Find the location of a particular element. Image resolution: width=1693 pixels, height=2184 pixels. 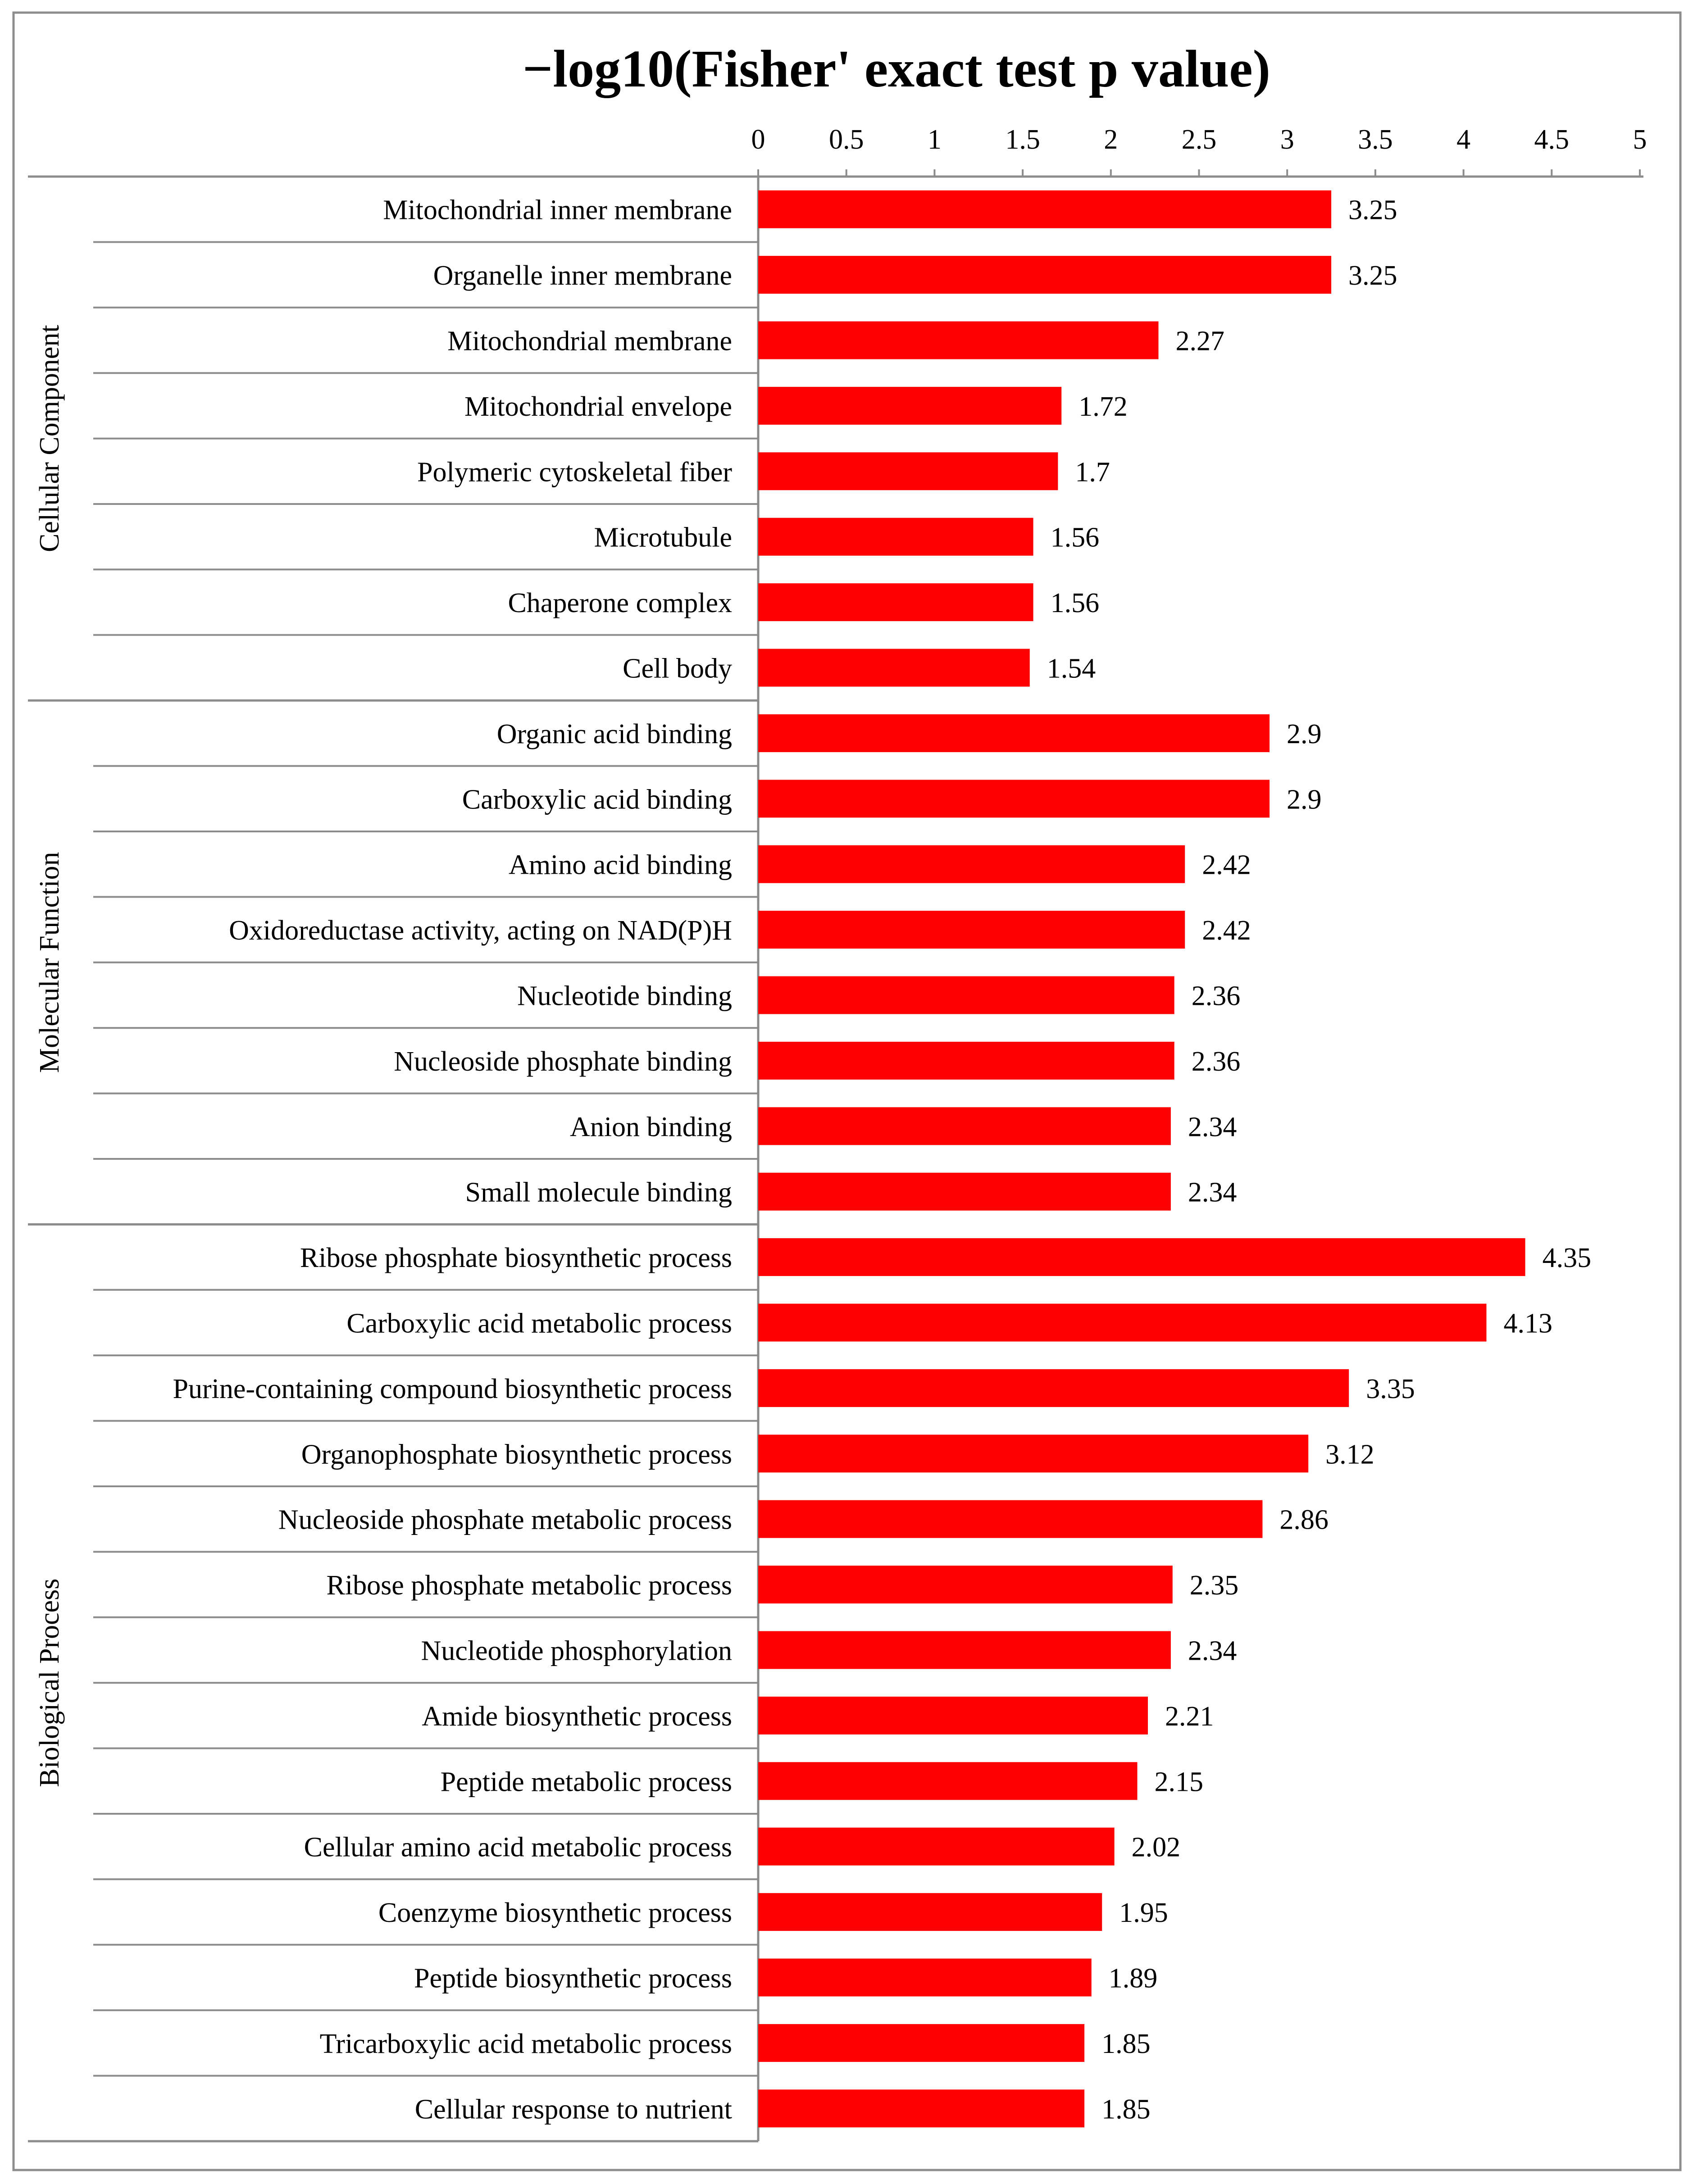

category-label: Tricarboxylic acid metabolic process is located at coordinates (526, 2044).